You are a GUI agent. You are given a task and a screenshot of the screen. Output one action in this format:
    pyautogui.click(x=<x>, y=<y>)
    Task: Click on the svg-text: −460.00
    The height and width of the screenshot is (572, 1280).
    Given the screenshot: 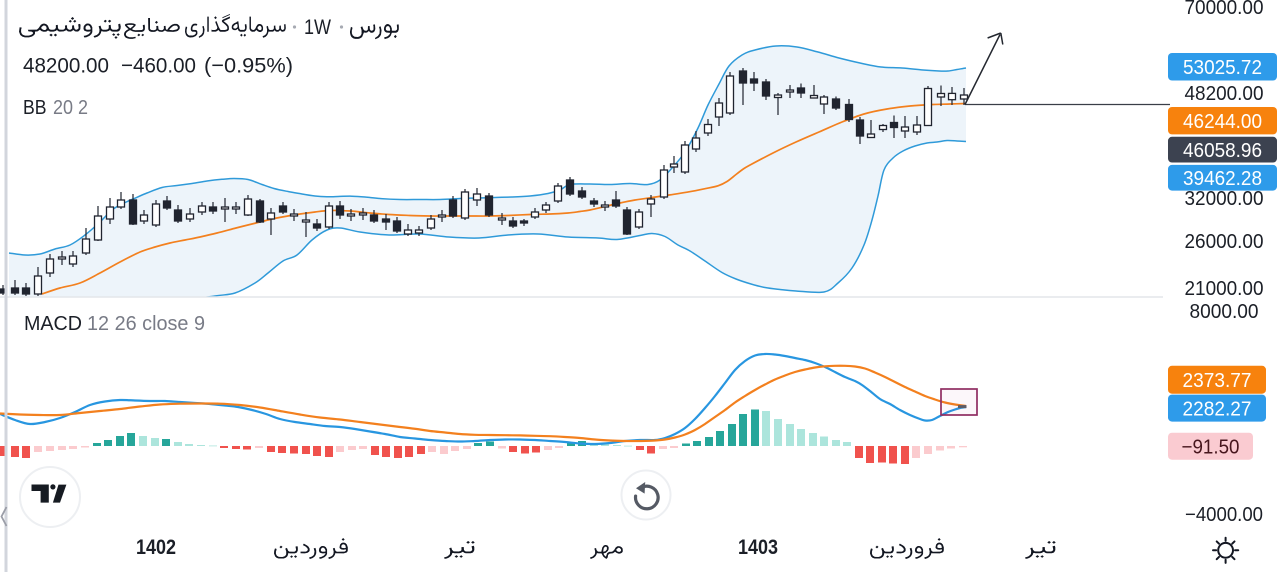 What is the action you would take?
    pyautogui.click(x=158, y=66)
    